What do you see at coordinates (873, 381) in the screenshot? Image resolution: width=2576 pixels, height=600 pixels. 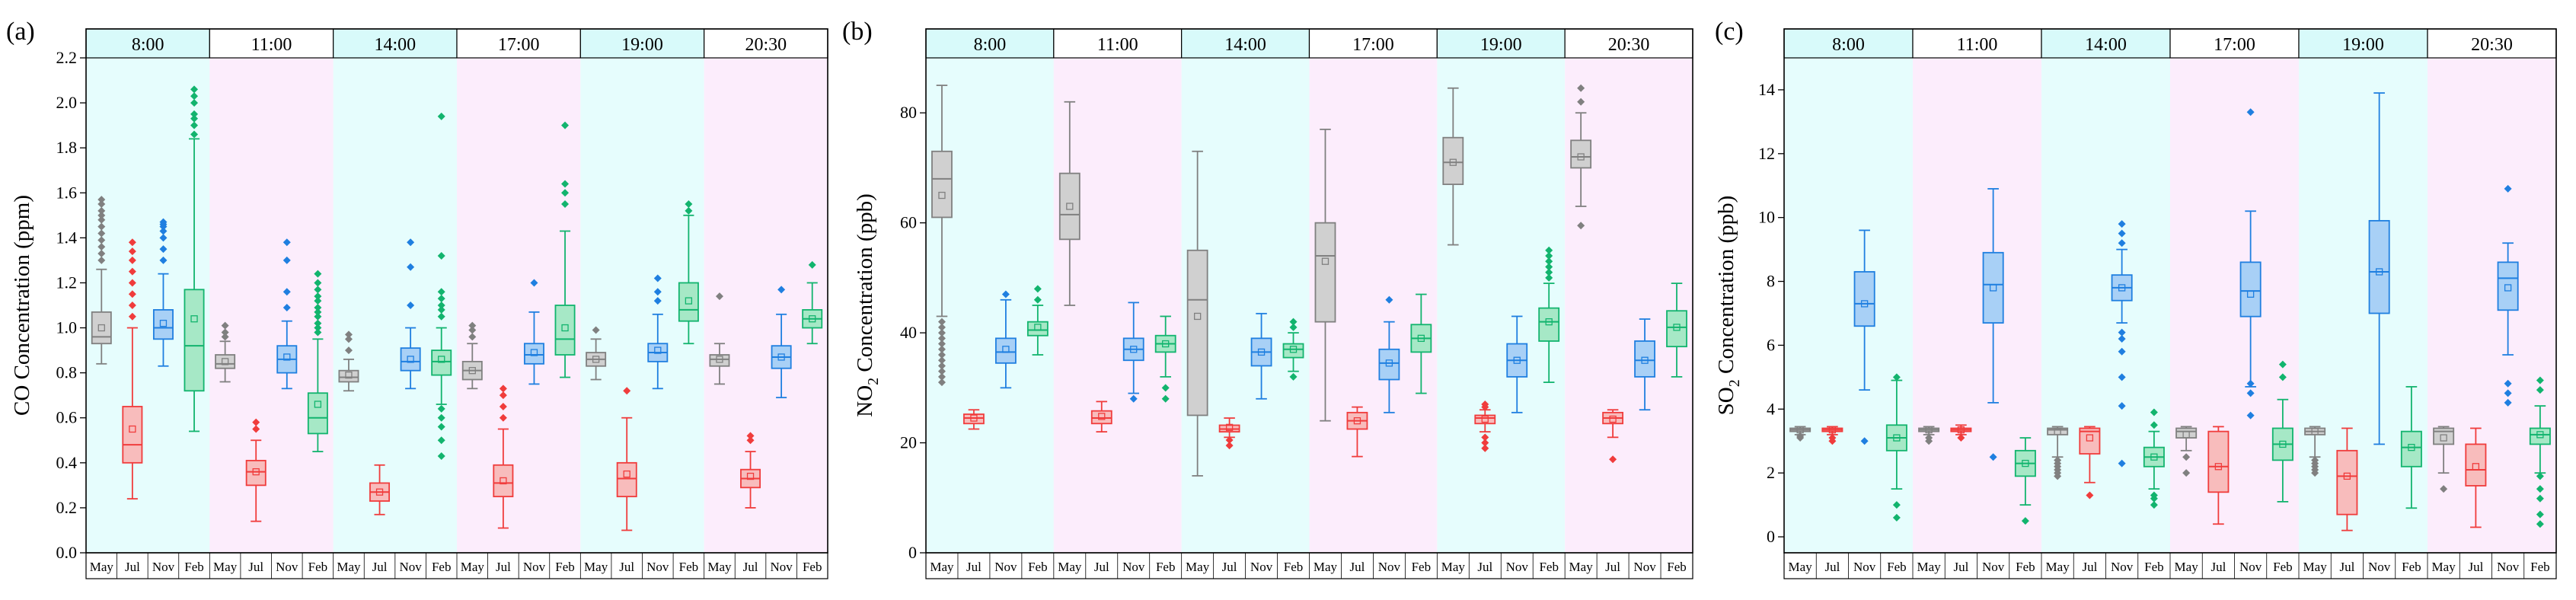 I see `y-axis-label-subscript: 2` at bounding box center [873, 381].